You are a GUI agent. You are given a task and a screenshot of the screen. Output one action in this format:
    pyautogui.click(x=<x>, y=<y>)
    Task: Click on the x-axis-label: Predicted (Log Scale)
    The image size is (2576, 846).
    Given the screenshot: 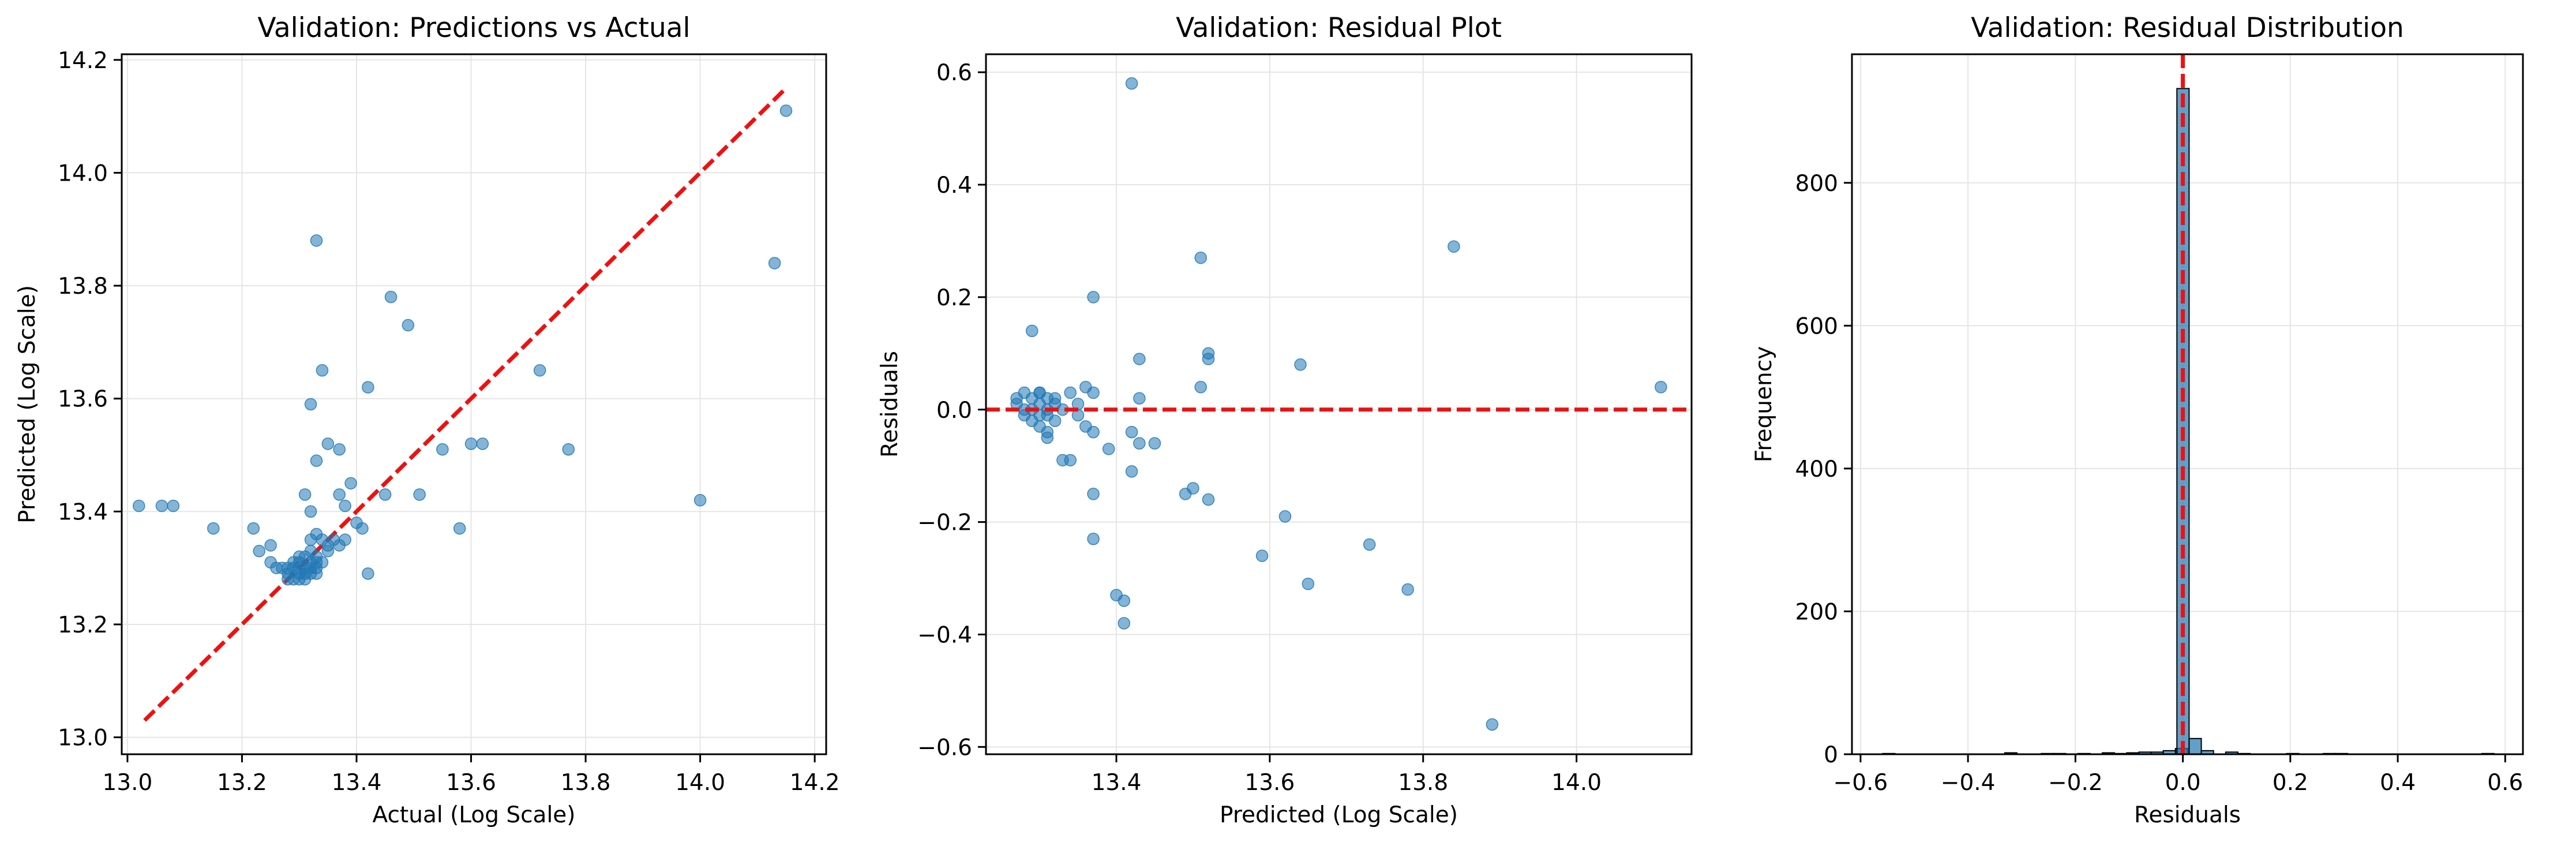 What is the action you would take?
    pyautogui.click(x=1339, y=815)
    